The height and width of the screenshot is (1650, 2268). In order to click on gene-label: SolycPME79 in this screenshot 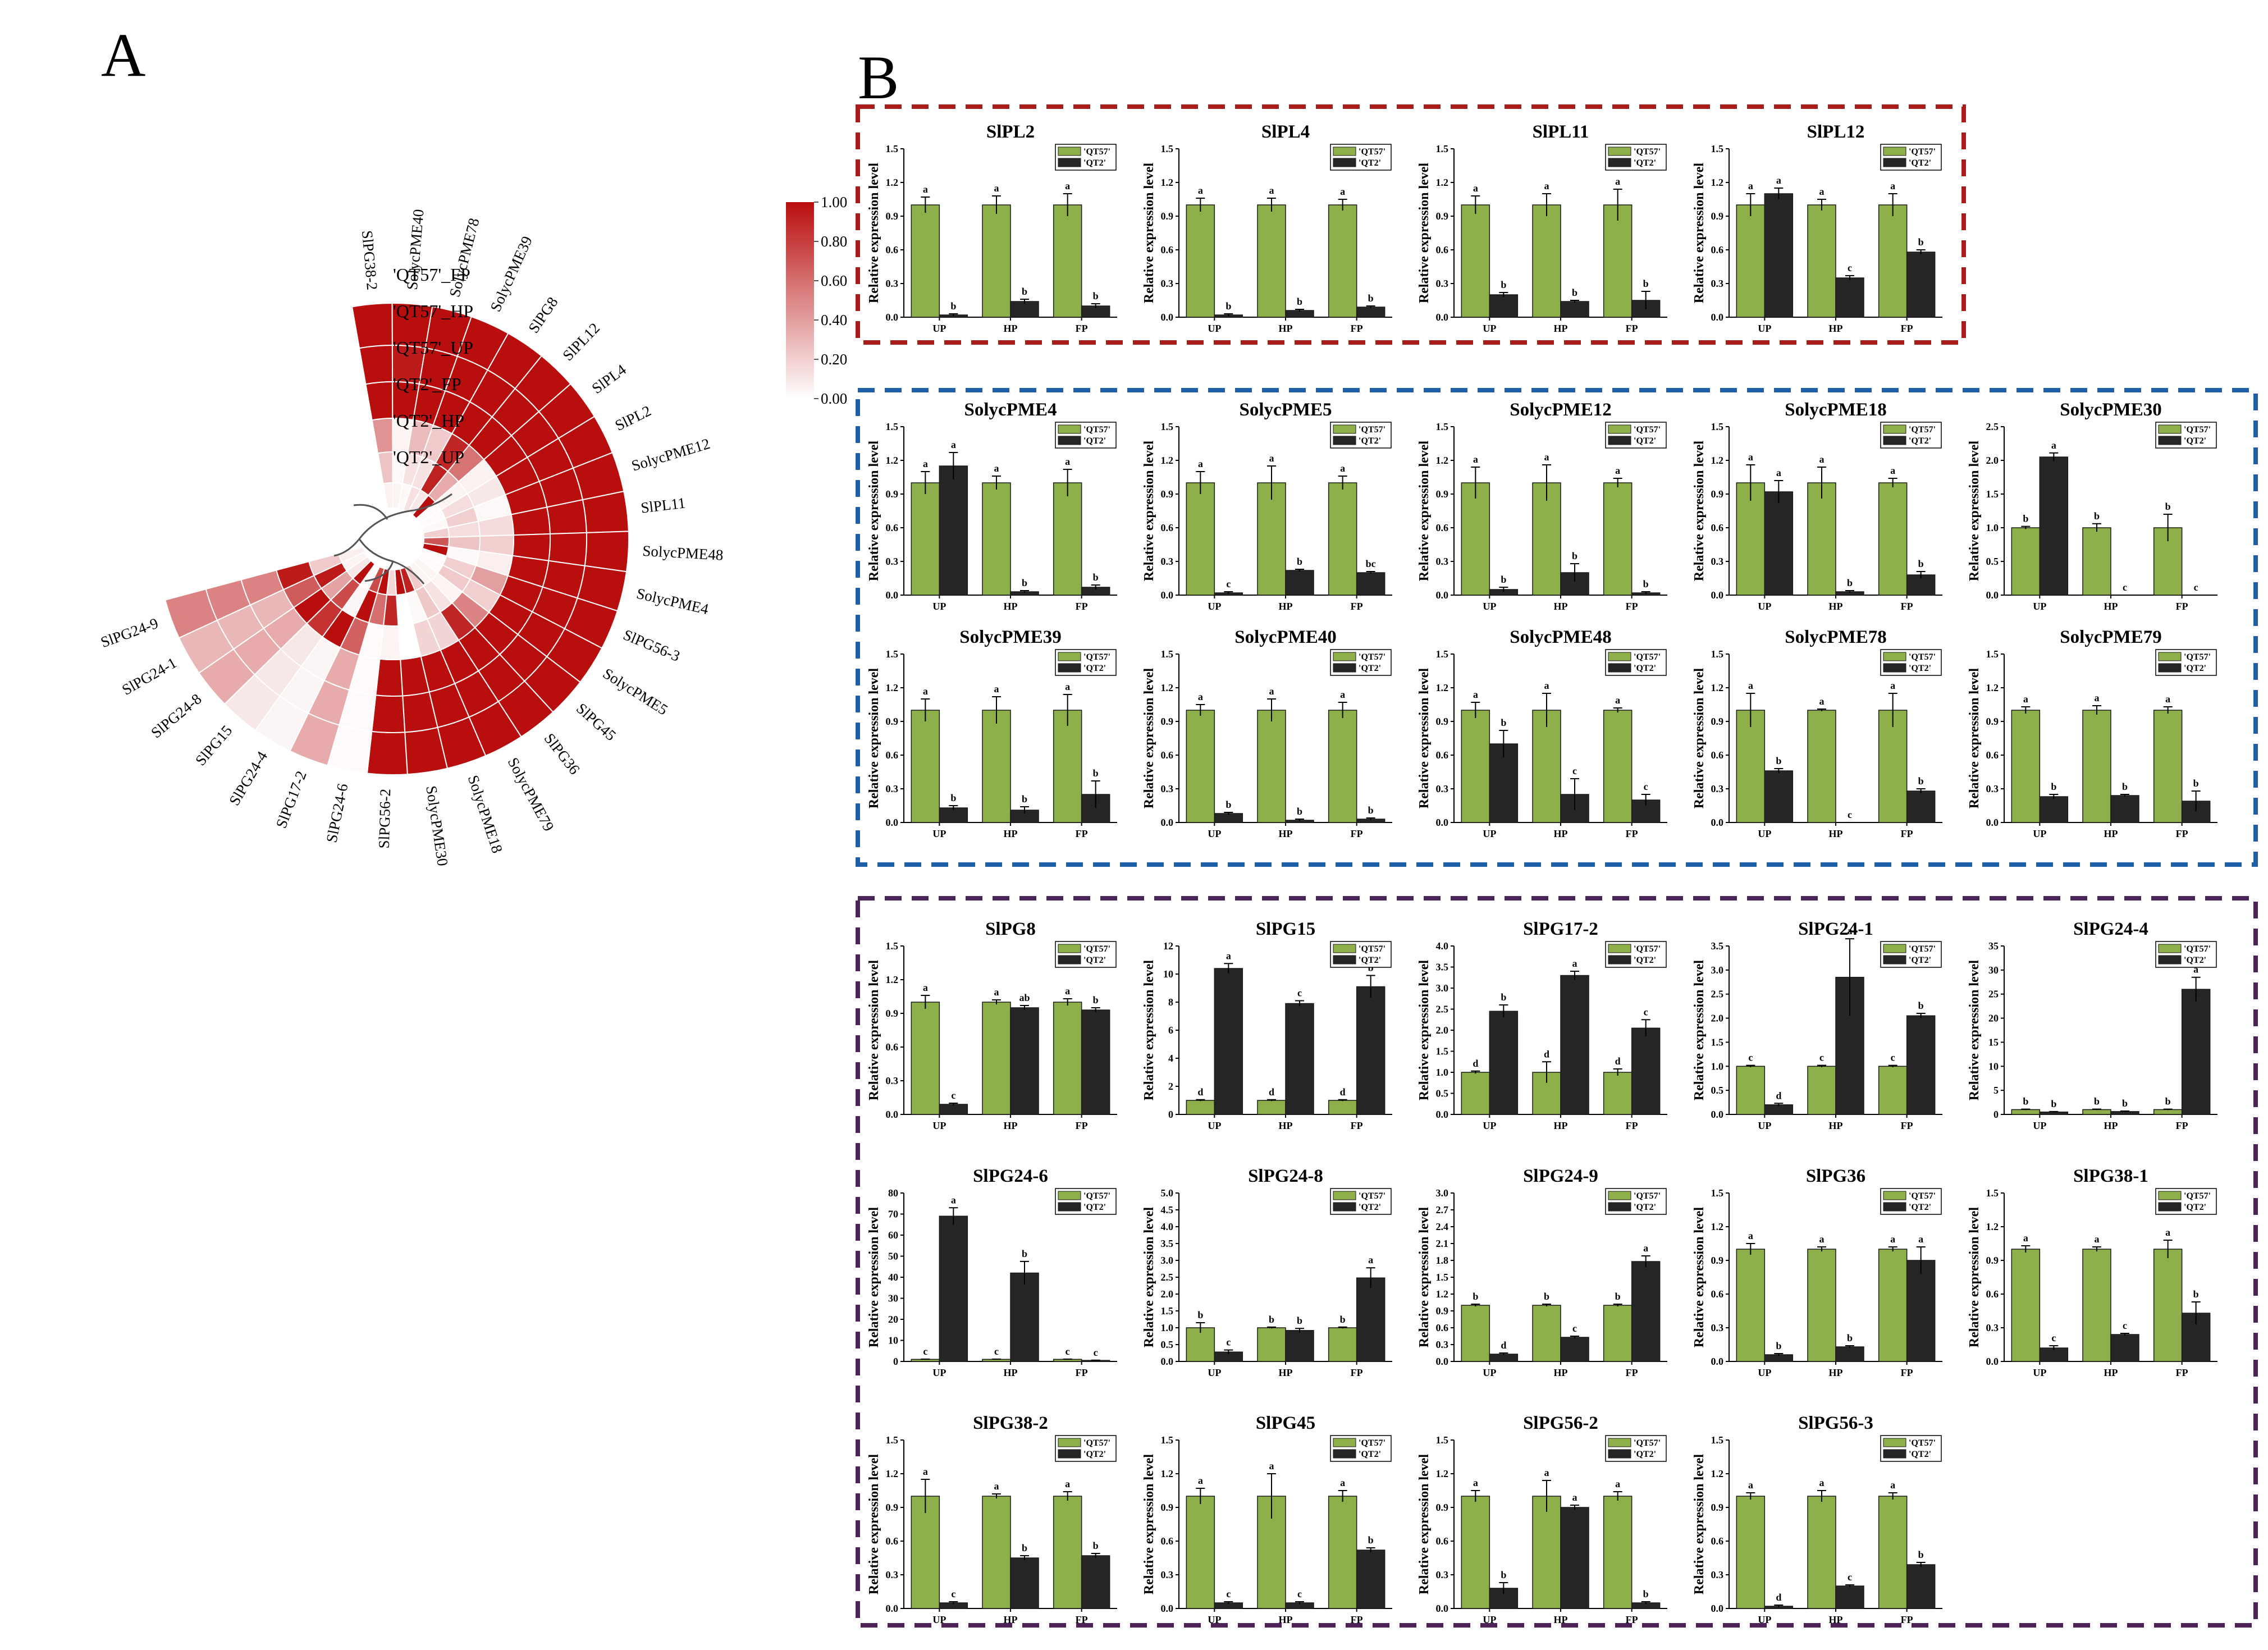, I will do `click(531, 795)`.